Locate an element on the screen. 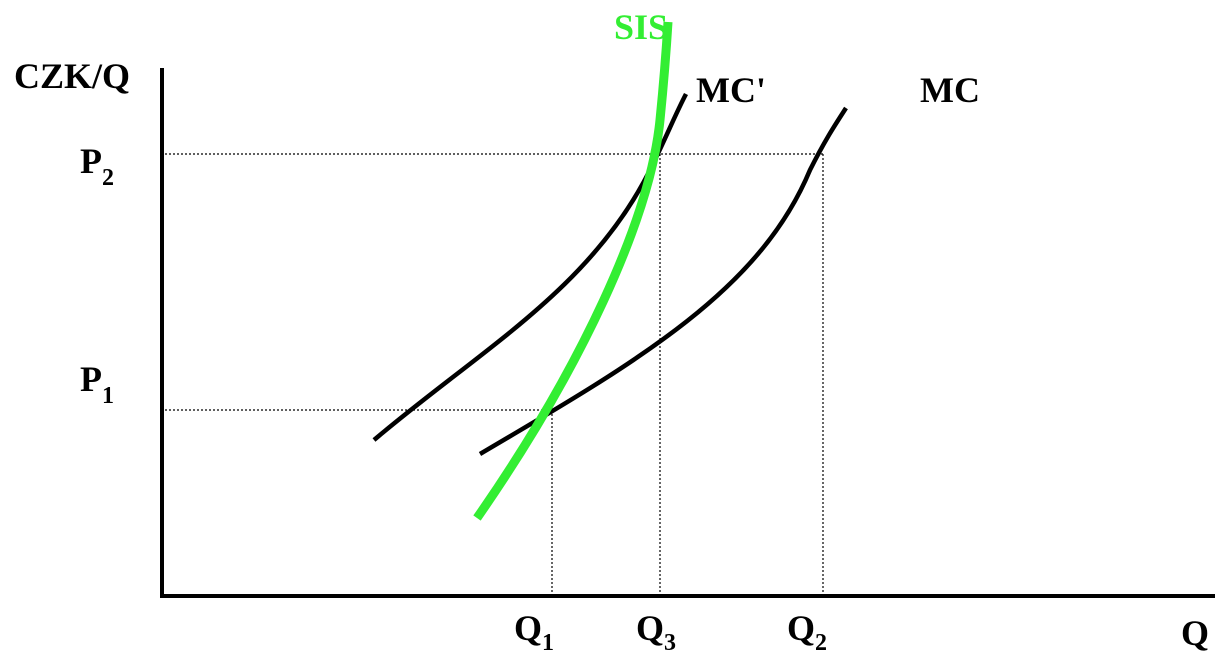 Image resolution: width=1227 pixels, height=655 pixels. p2-label: P2 is located at coordinates (97, 166).